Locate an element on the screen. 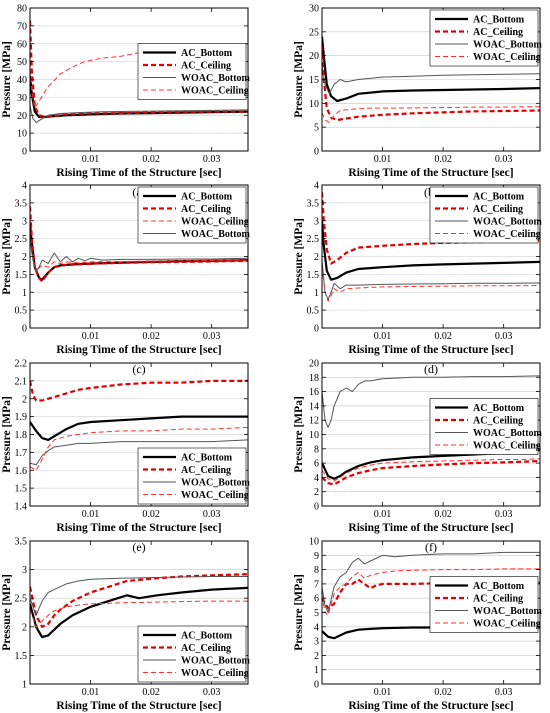 The width and height of the screenshot is (550, 713). y-tick-label: 20 is located at coordinates (22, 116).